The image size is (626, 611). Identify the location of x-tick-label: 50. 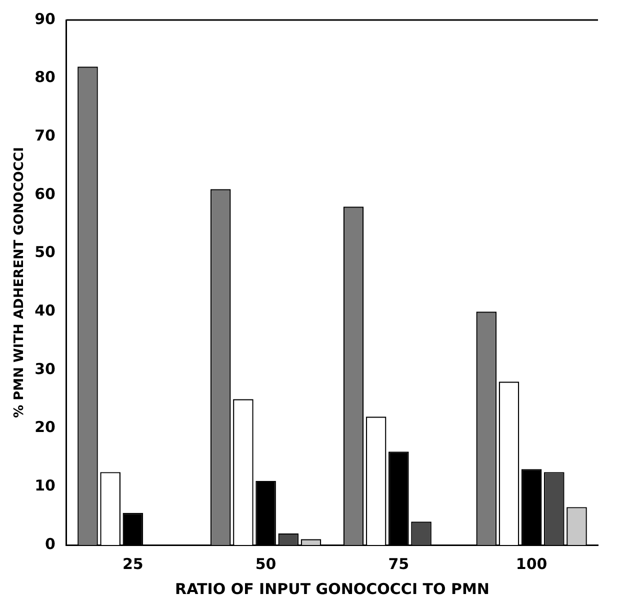
(265, 563).